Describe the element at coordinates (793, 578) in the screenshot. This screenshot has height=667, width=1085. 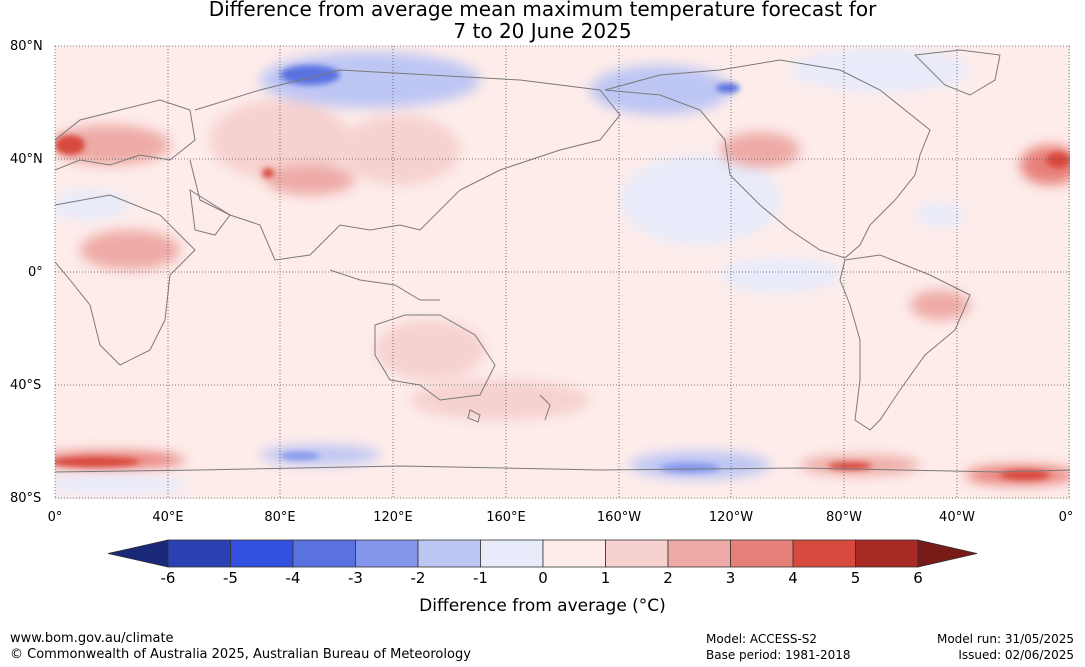
I see `colorbar-tick-label: 4` at that location.